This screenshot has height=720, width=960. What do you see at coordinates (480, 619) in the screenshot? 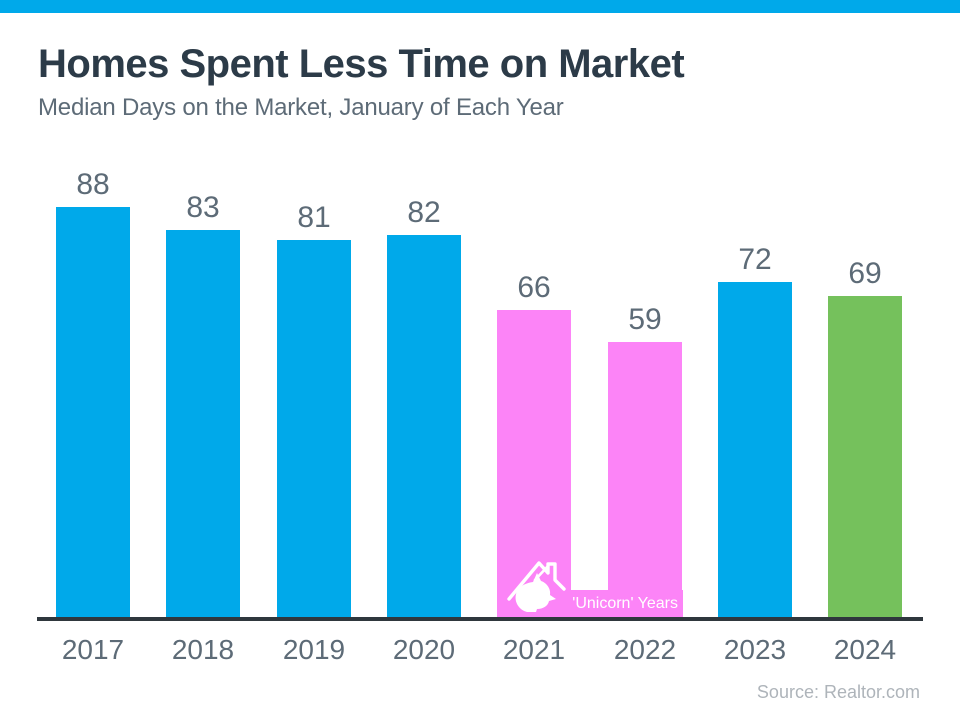
I see `x-axis-line` at bounding box center [480, 619].